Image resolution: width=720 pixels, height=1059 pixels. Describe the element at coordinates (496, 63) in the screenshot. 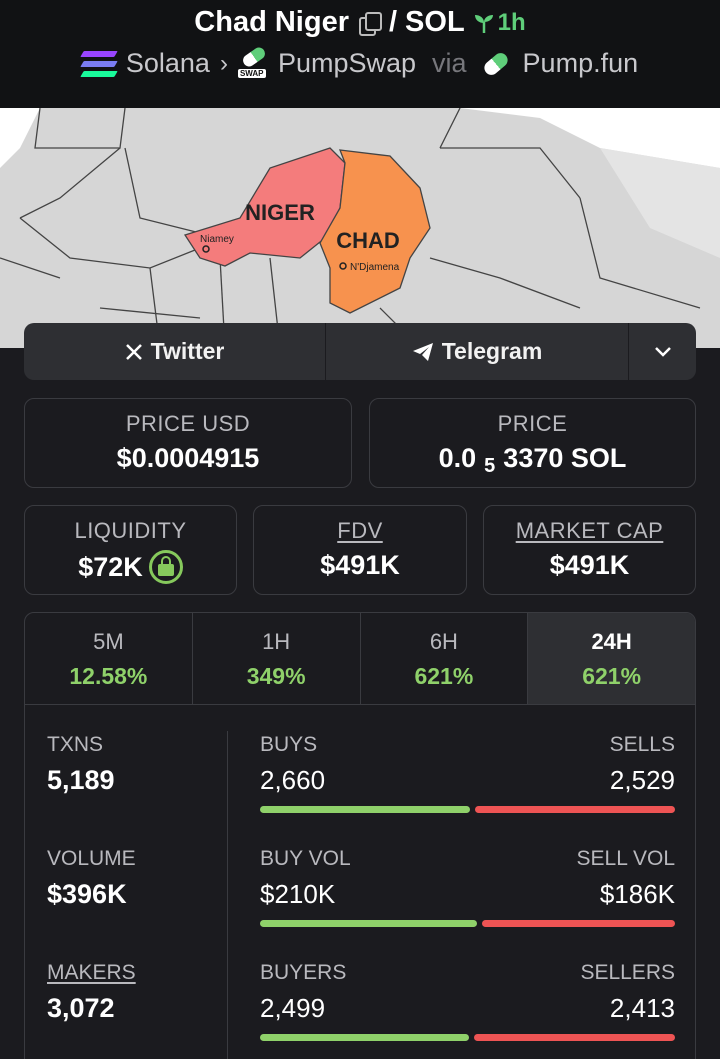

I see `pumpfun-icon` at that location.